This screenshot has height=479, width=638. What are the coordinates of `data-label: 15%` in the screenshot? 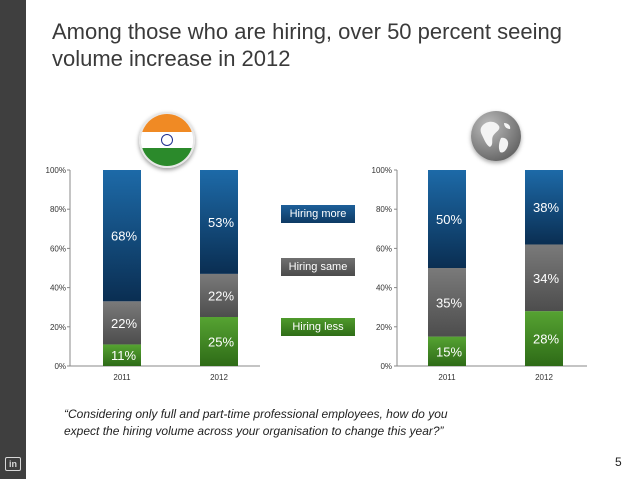 It's located at (449, 351).